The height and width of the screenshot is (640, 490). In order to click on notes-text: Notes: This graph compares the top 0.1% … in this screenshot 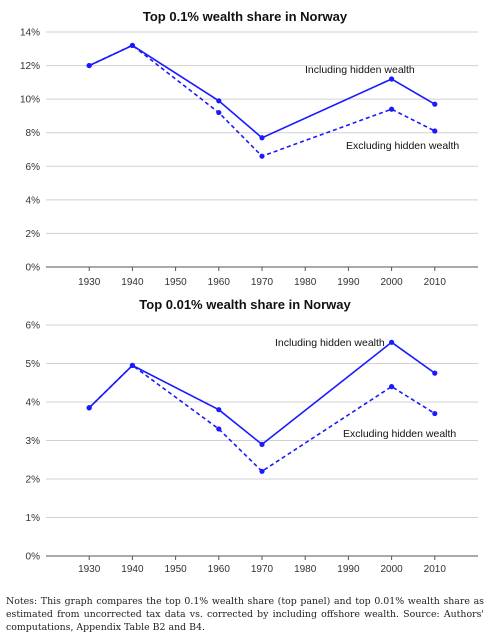, I will do `click(245, 615)`.